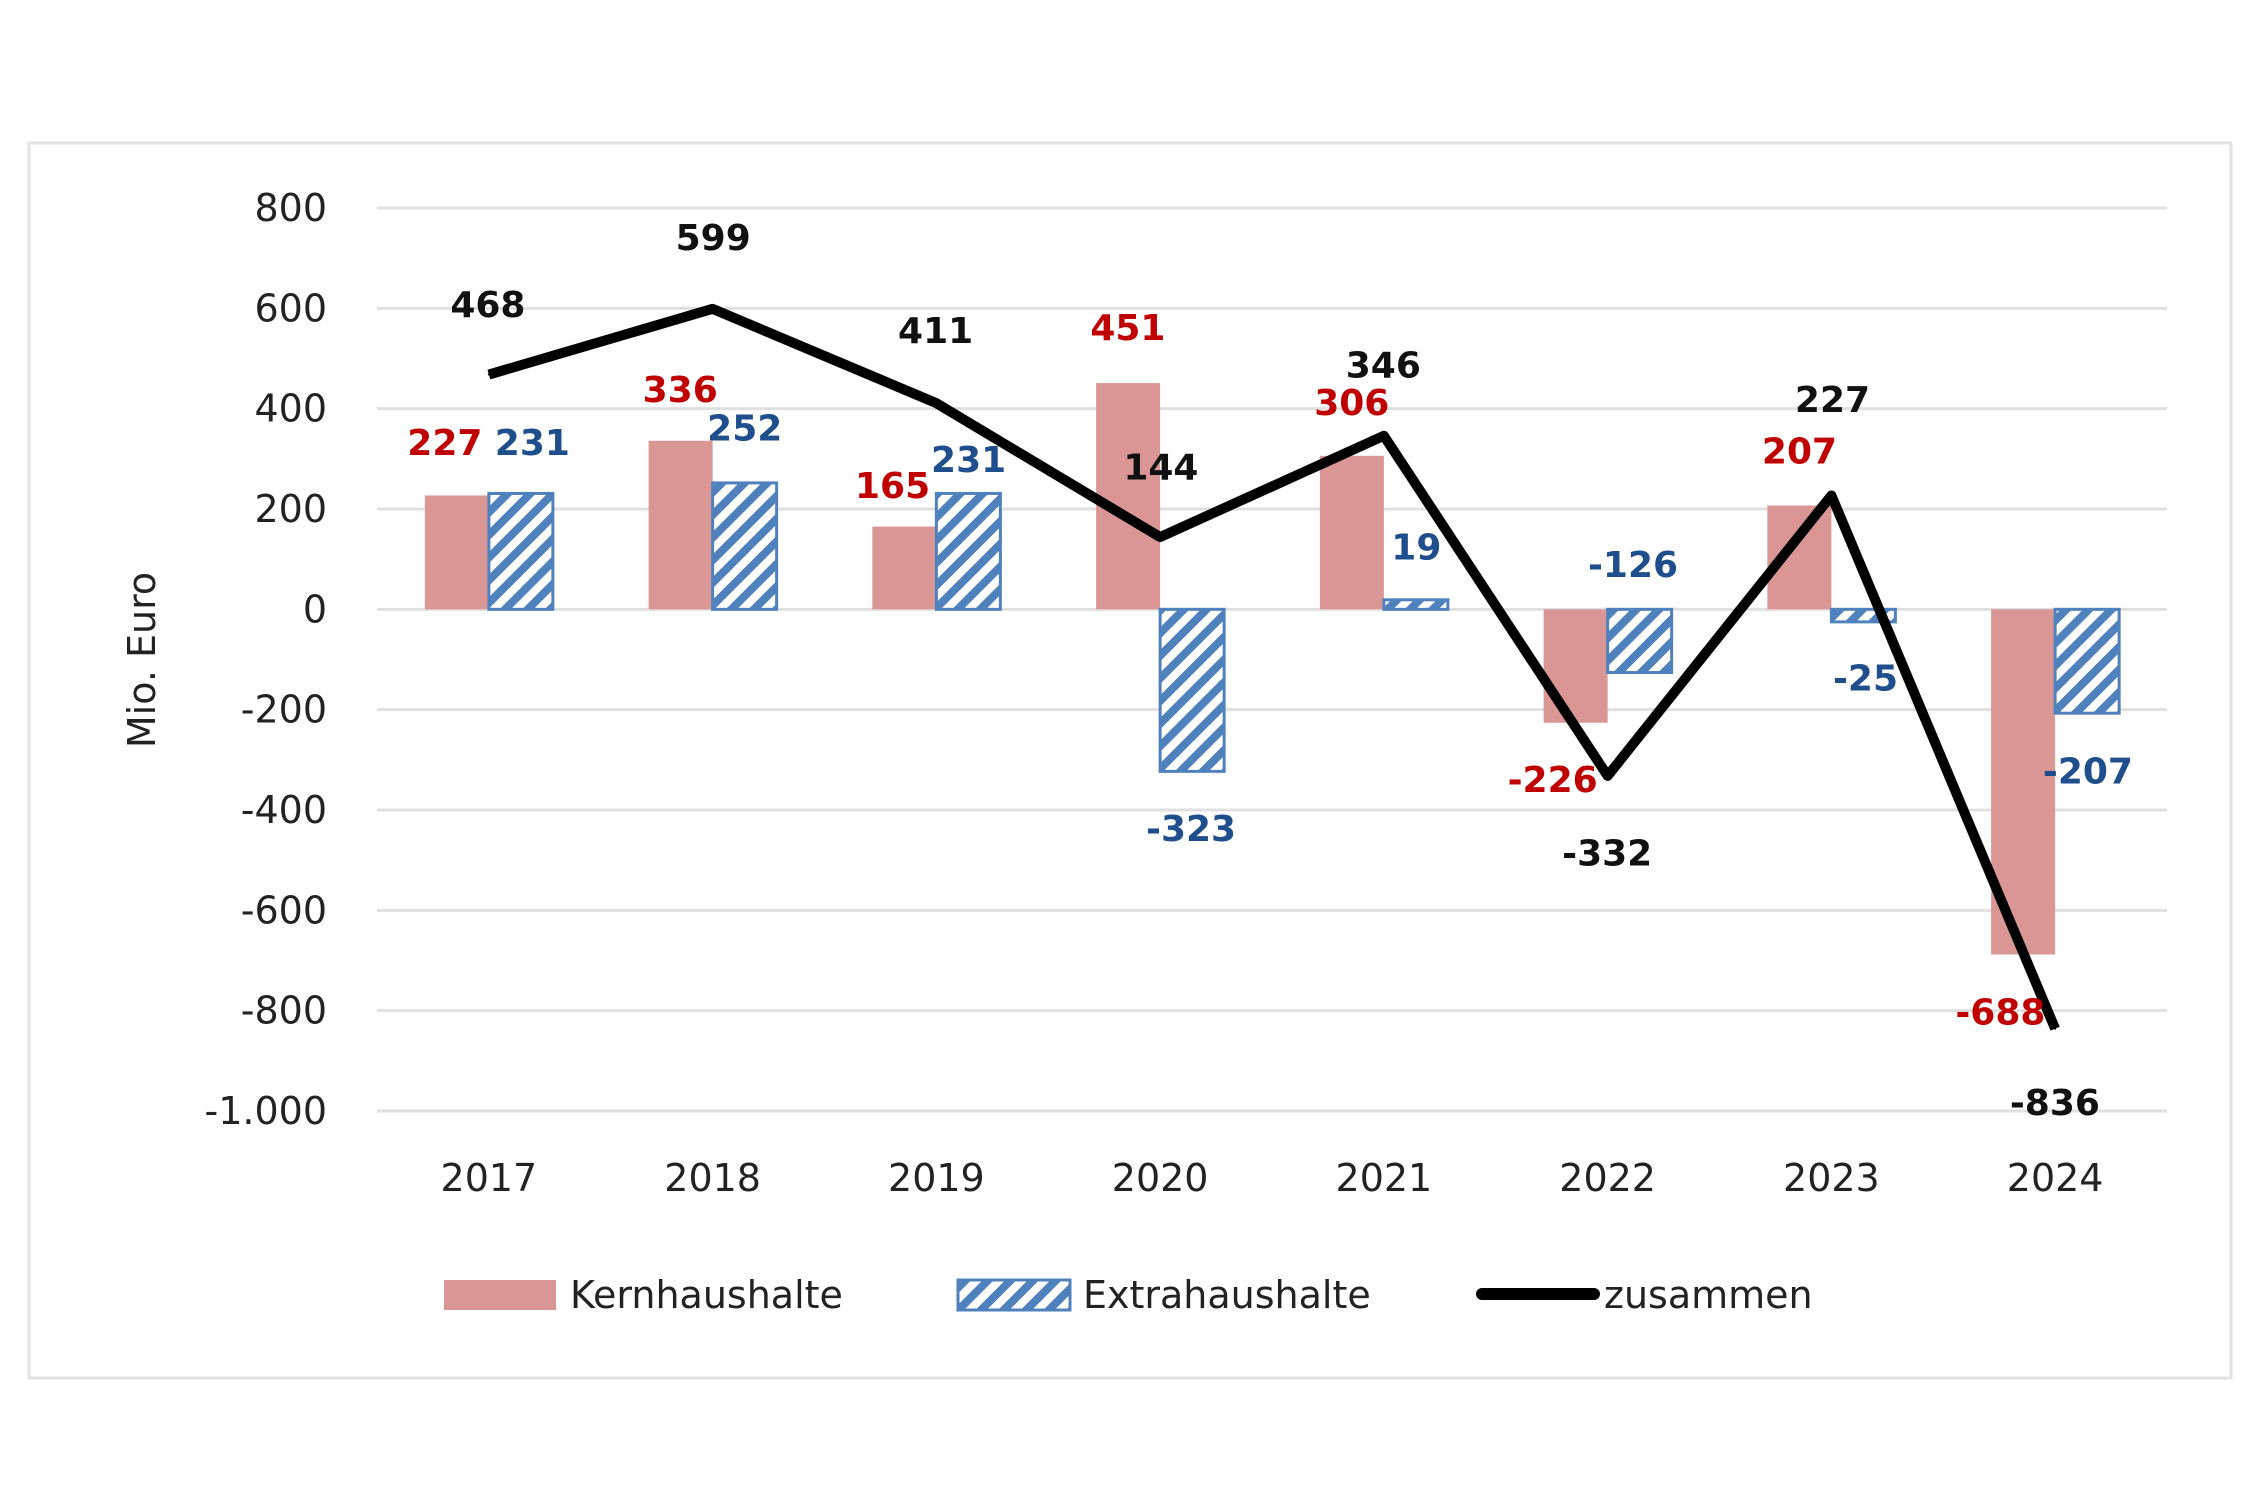 This screenshot has width=2250, height=1504. What do you see at coordinates (1831, 1178) in the screenshot?
I see `x-tick-label: 2023` at bounding box center [1831, 1178].